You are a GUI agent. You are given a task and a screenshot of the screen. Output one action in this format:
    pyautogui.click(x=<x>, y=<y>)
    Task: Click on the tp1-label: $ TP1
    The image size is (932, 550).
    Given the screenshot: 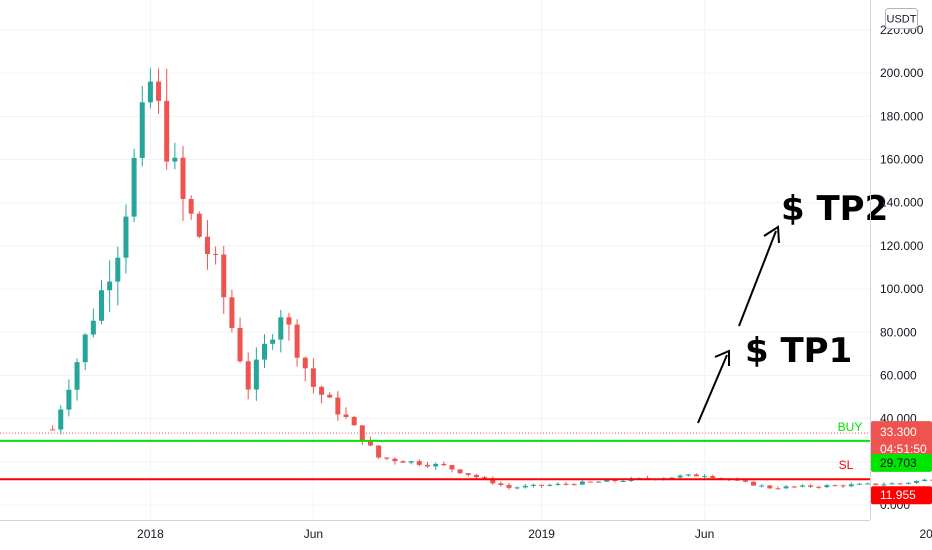 What is the action you would take?
    pyautogui.click(x=798, y=351)
    